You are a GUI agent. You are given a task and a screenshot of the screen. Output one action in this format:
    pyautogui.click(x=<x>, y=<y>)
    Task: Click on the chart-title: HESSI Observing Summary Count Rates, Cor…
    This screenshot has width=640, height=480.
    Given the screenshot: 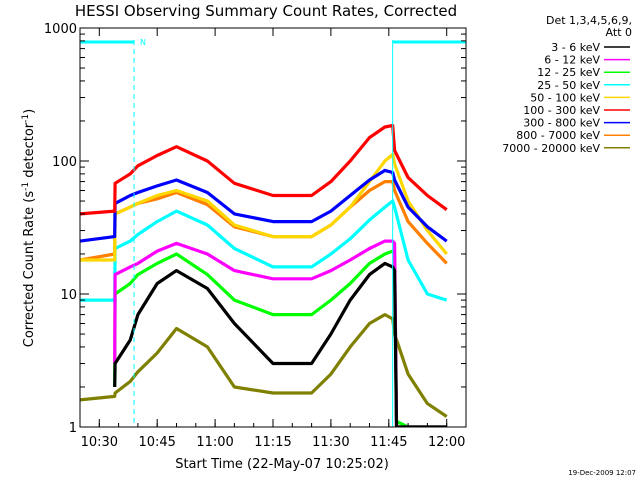 What is the action you would take?
    pyautogui.click(x=266, y=11)
    